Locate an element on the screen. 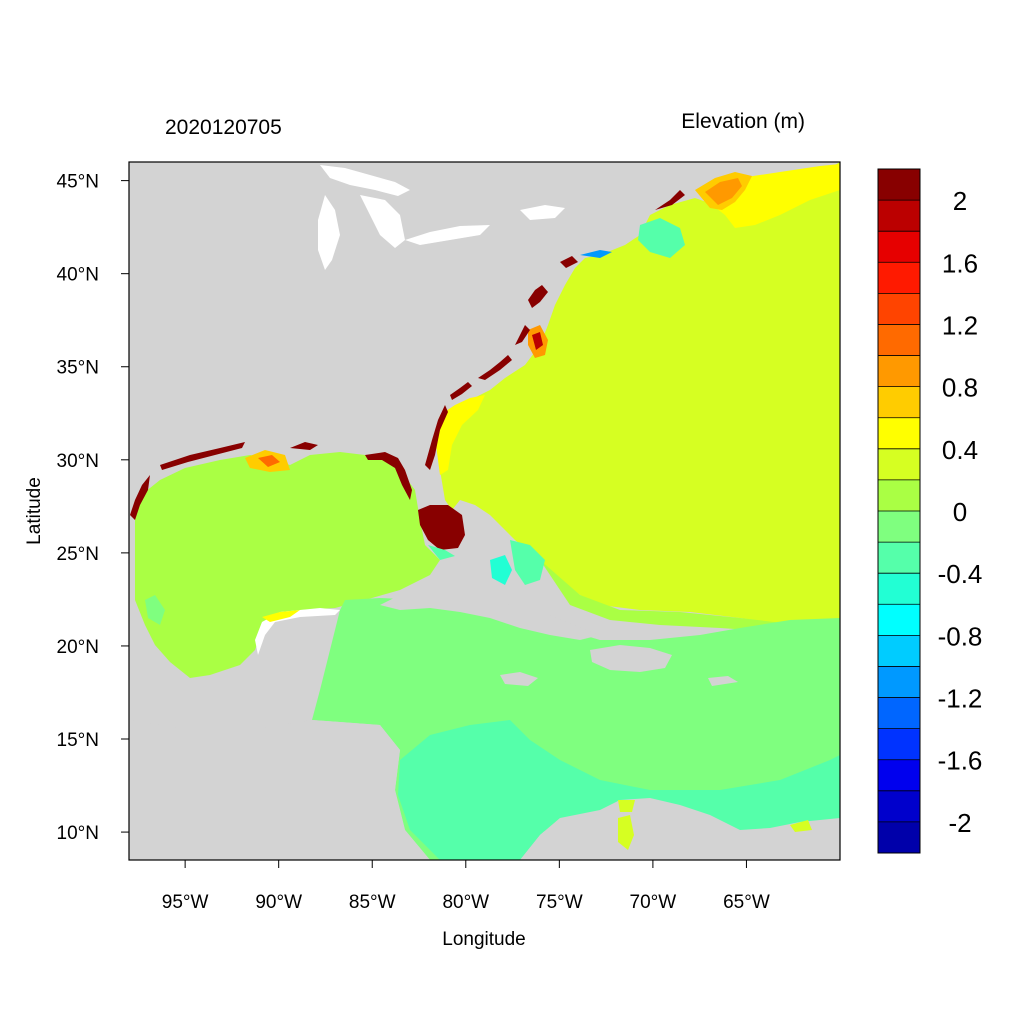 The height and width of the screenshot is (1024, 1024). y-axis-label: Latitude is located at coordinates (34, 511).